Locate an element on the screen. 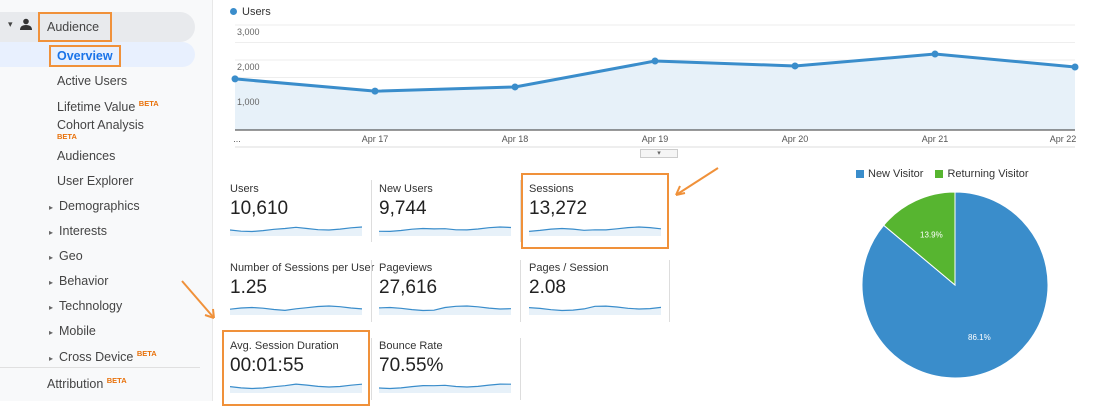 This screenshot has width=1100, height=406. item-label: Audiences is located at coordinates (86, 156).